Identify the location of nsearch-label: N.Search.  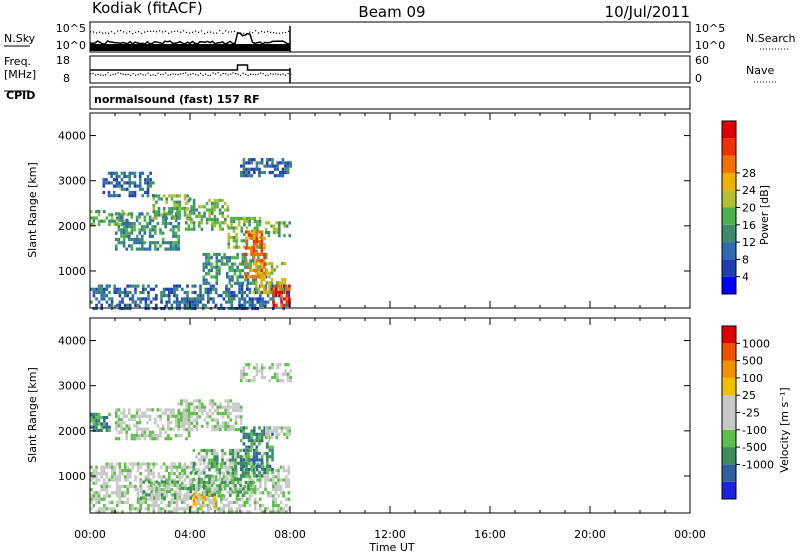
(771, 38).